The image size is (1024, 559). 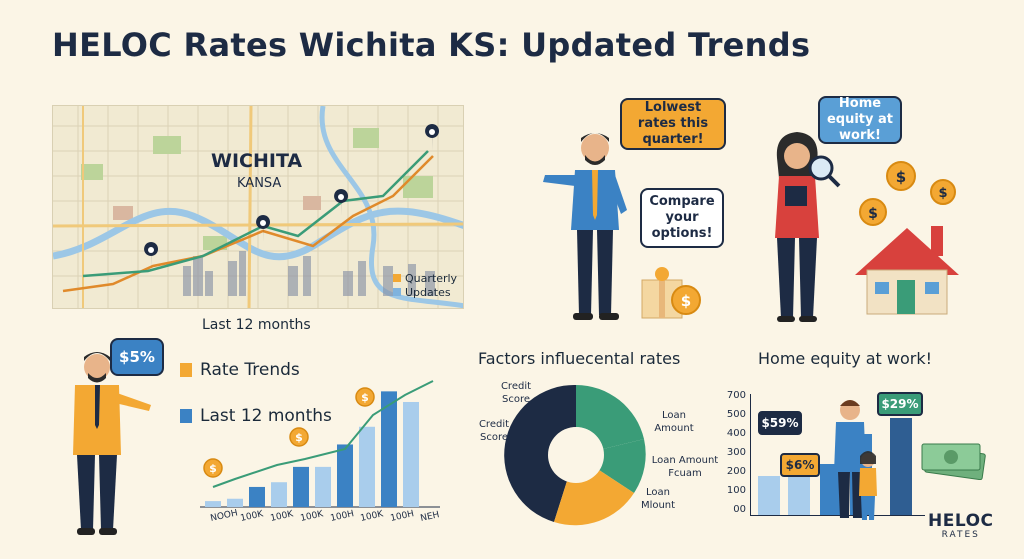 What do you see at coordinates (780, 423) in the screenshot?
I see `badge-59: $59%` at bounding box center [780, 423].